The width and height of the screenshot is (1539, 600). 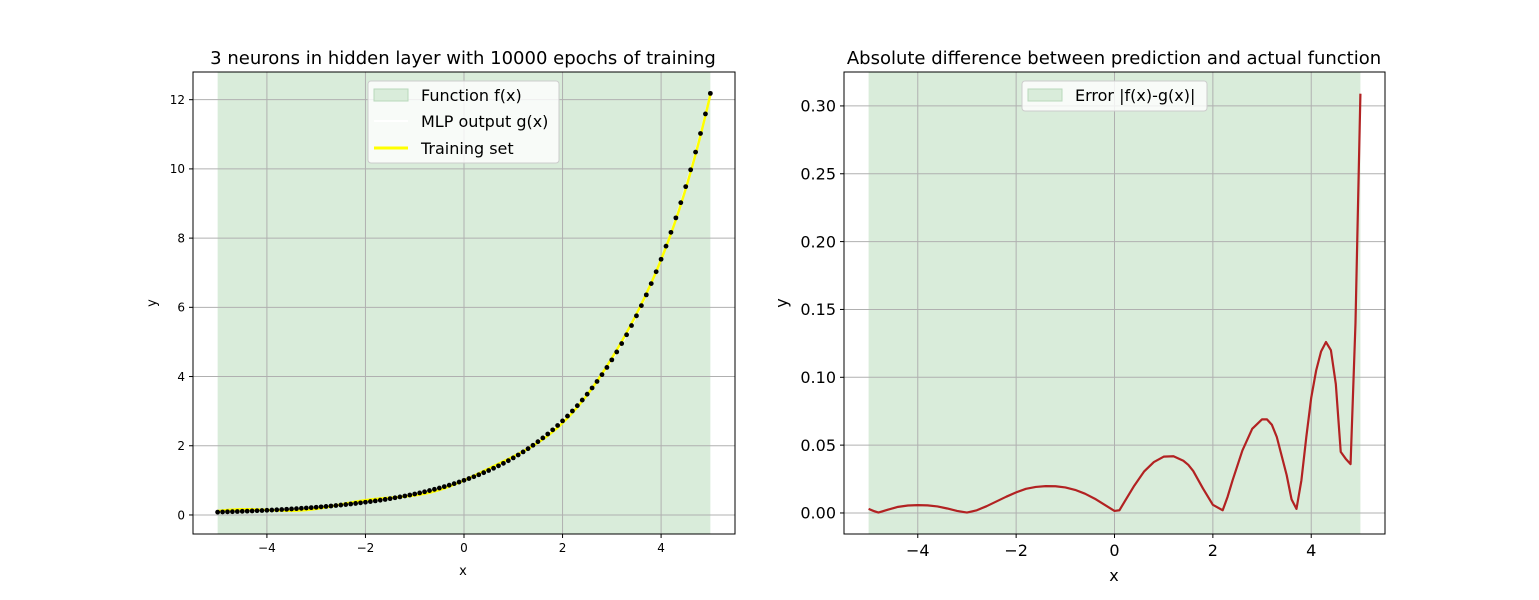 I want to click on left-x-axis-label: x, so click(x=463, y=571).